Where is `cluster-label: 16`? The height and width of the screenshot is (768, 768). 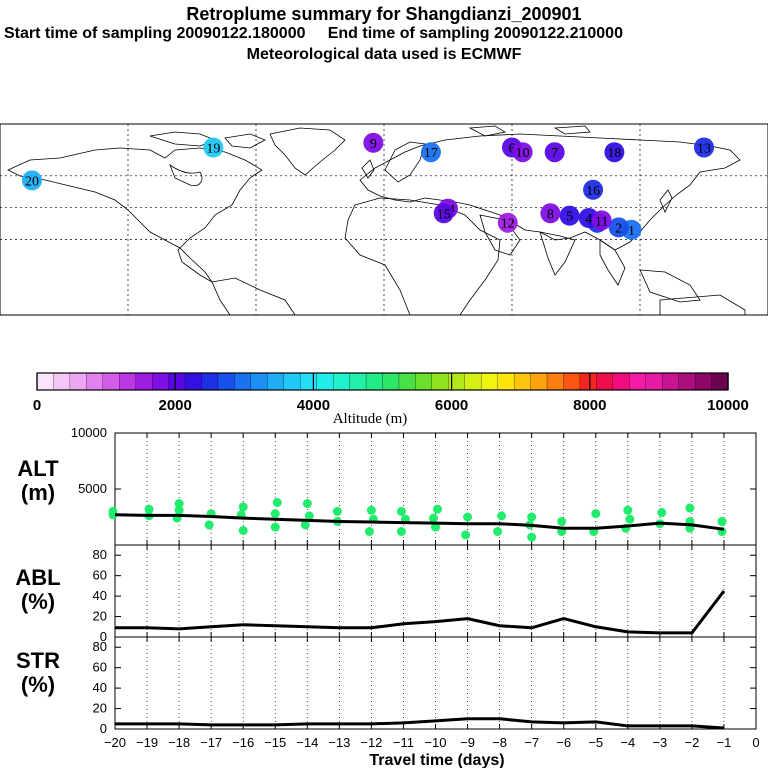
cluster-label: 16 is located at coordinates (593, 191).